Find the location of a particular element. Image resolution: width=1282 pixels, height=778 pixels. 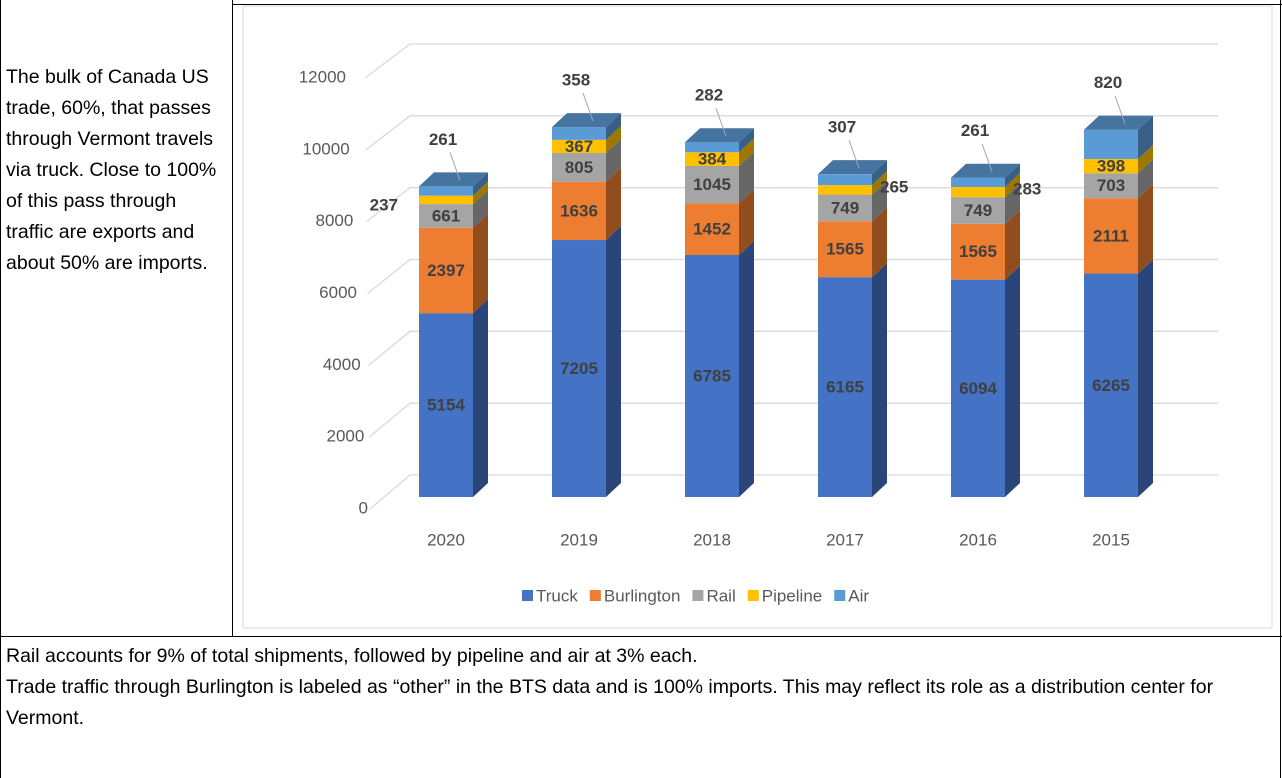

y-tick-label: 8000 is located at coordinates (335, 220).